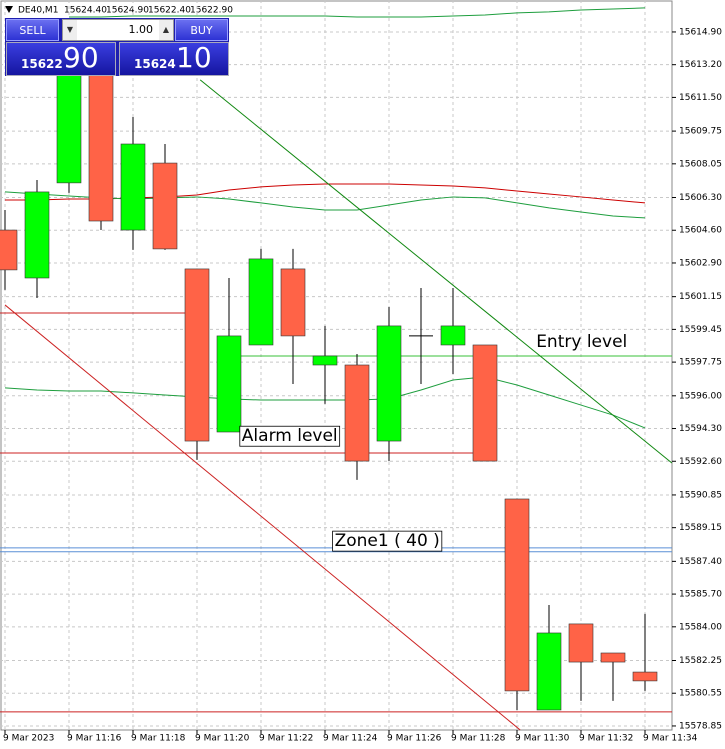 Image resolution: width=725 pixels, height=749 pixels. What do you see at coordinates (201, 30) in the screenshot?
I see `buy-button: BUY` at bounding box center [201, 30].